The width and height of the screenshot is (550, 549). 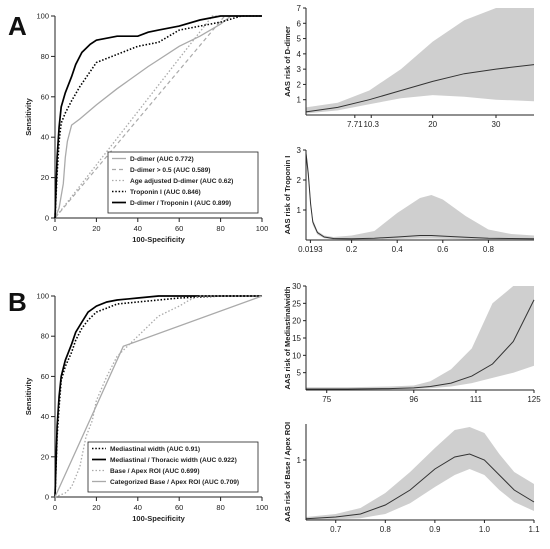 I want to click on mediastinal-risk-x-tick-label: 96, so click(x=413, y=399).